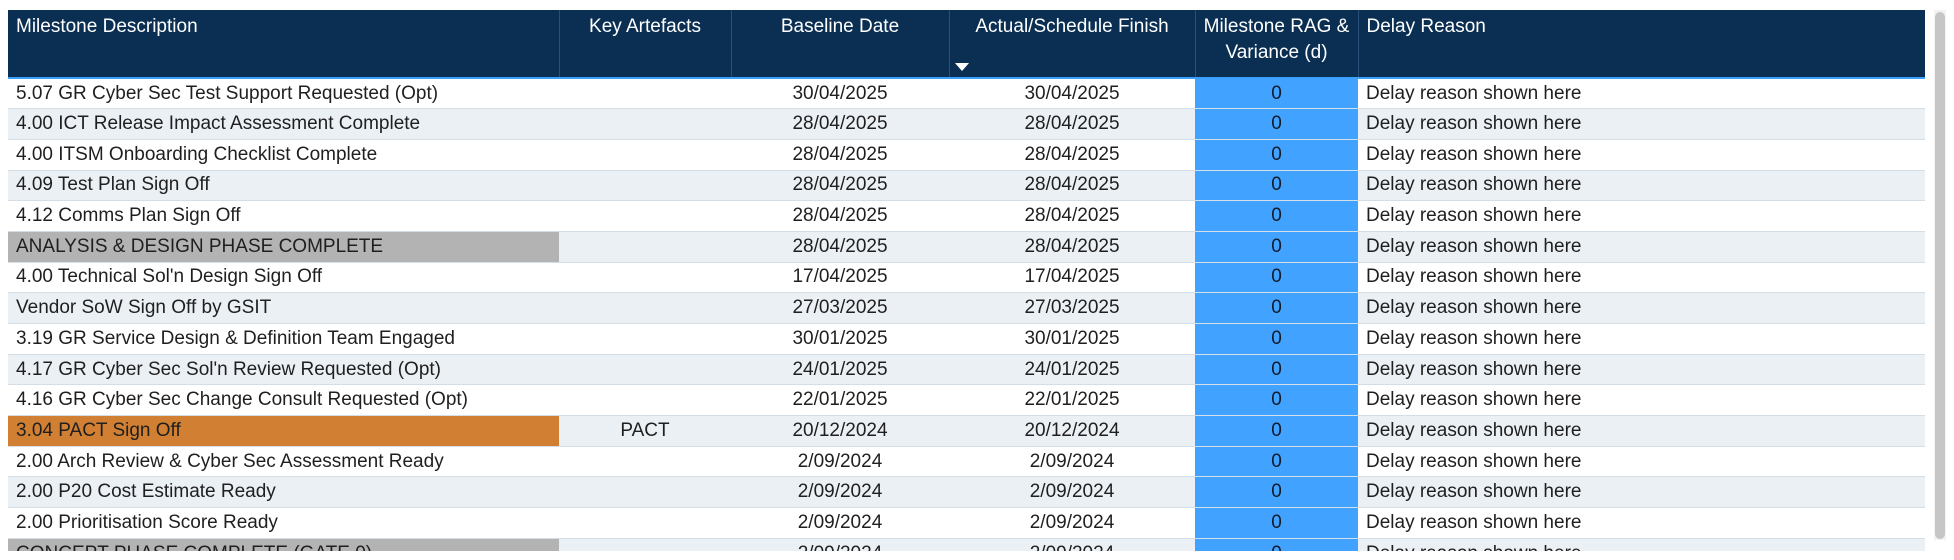  What do you see at coordinates (107, 26) in the screenshot?
I see `header-milestone-label: Milestone Description` at bounding box center [107, 26].